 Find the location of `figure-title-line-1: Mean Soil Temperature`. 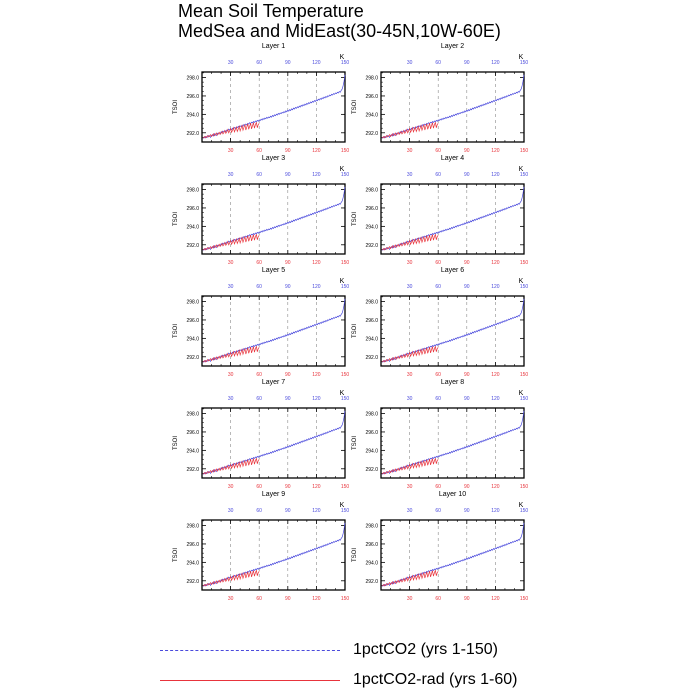

figure-title-line-1: Mean Soil Temperature is located at coordinates (271, 11).